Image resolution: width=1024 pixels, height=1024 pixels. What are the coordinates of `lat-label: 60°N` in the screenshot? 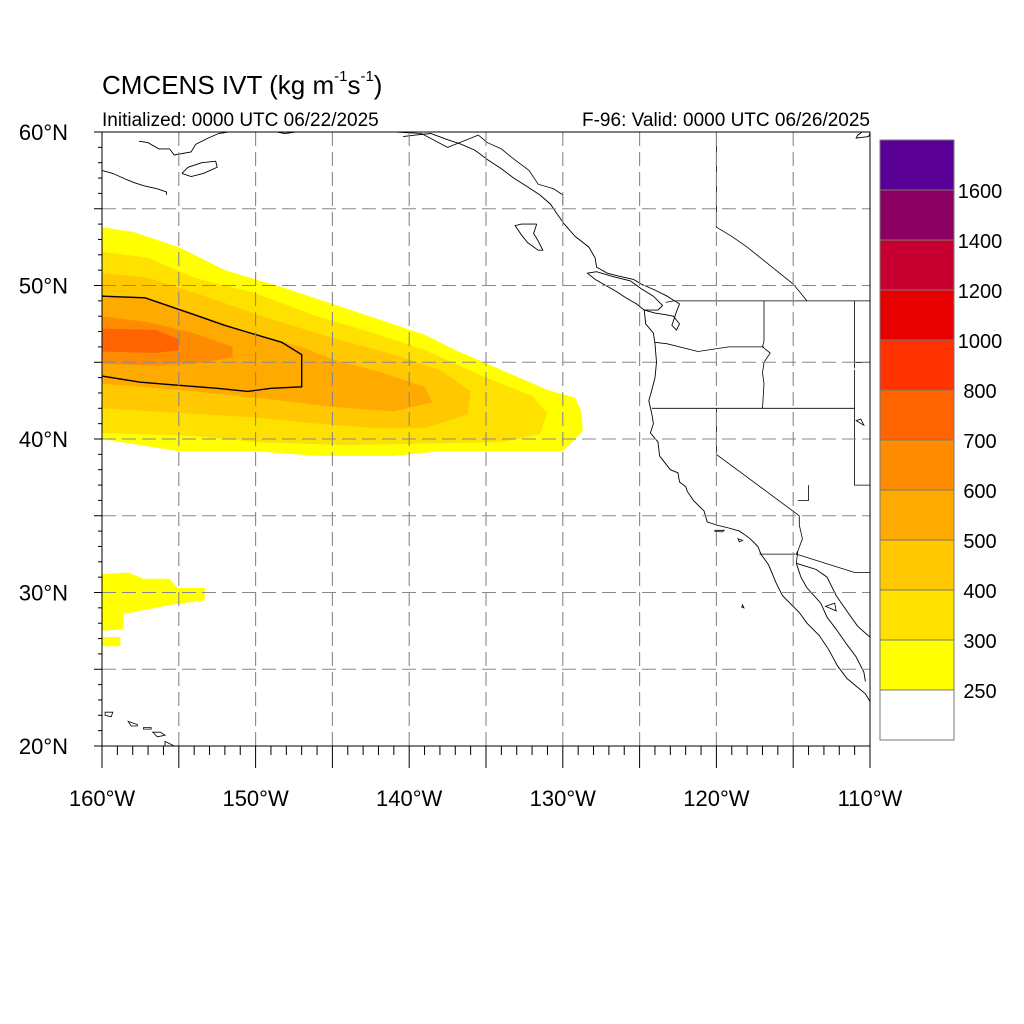 It's located at (43, 132).